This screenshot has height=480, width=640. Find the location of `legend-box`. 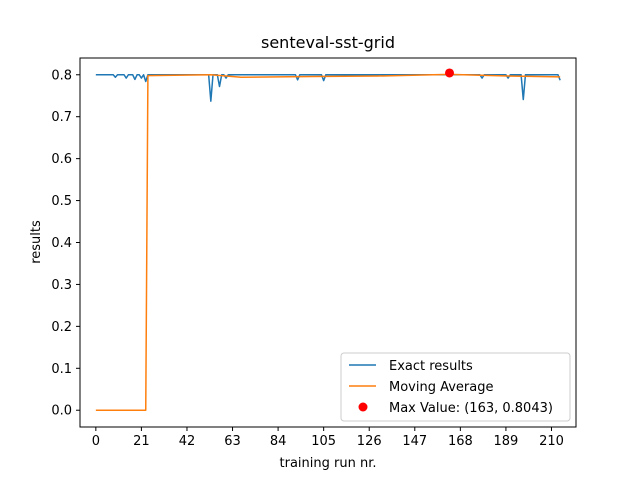

legend-box is located at coordinates (455, 387).